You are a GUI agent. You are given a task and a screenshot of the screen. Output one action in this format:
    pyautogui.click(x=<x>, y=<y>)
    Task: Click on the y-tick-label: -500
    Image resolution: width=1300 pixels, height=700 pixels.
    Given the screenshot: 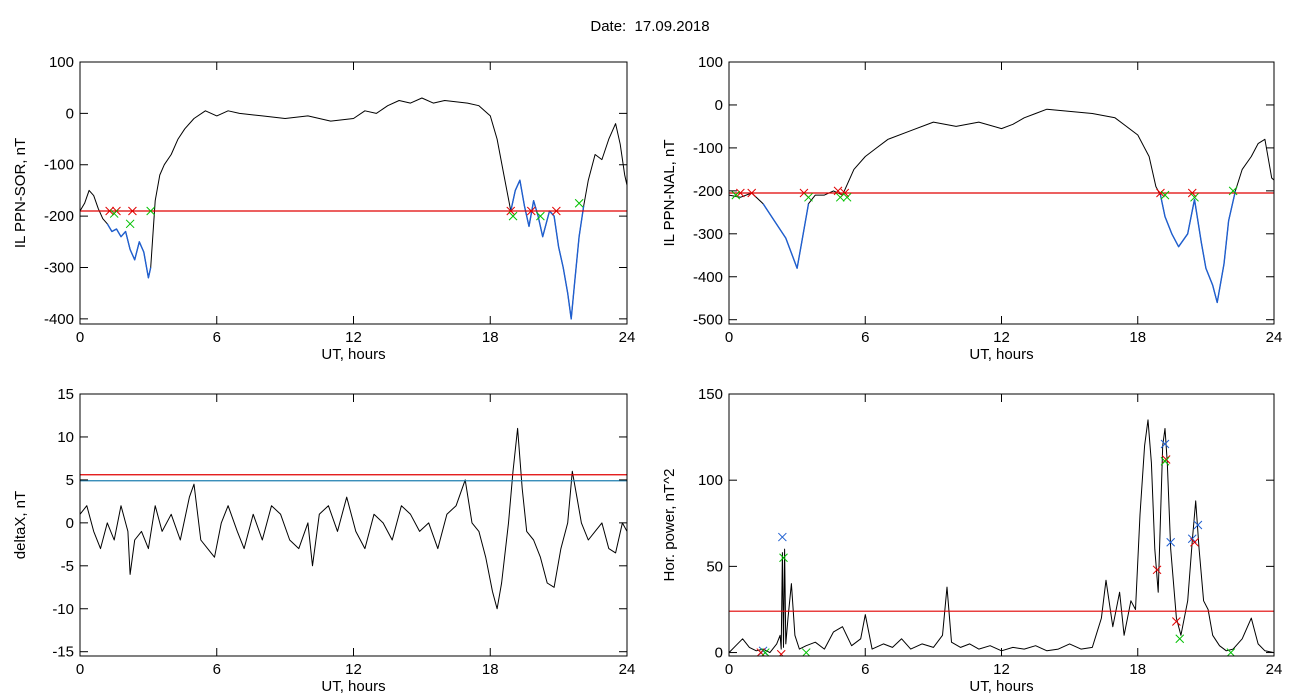 What is the action you would take?
    pyautogui.click(x=708, y=320)
    